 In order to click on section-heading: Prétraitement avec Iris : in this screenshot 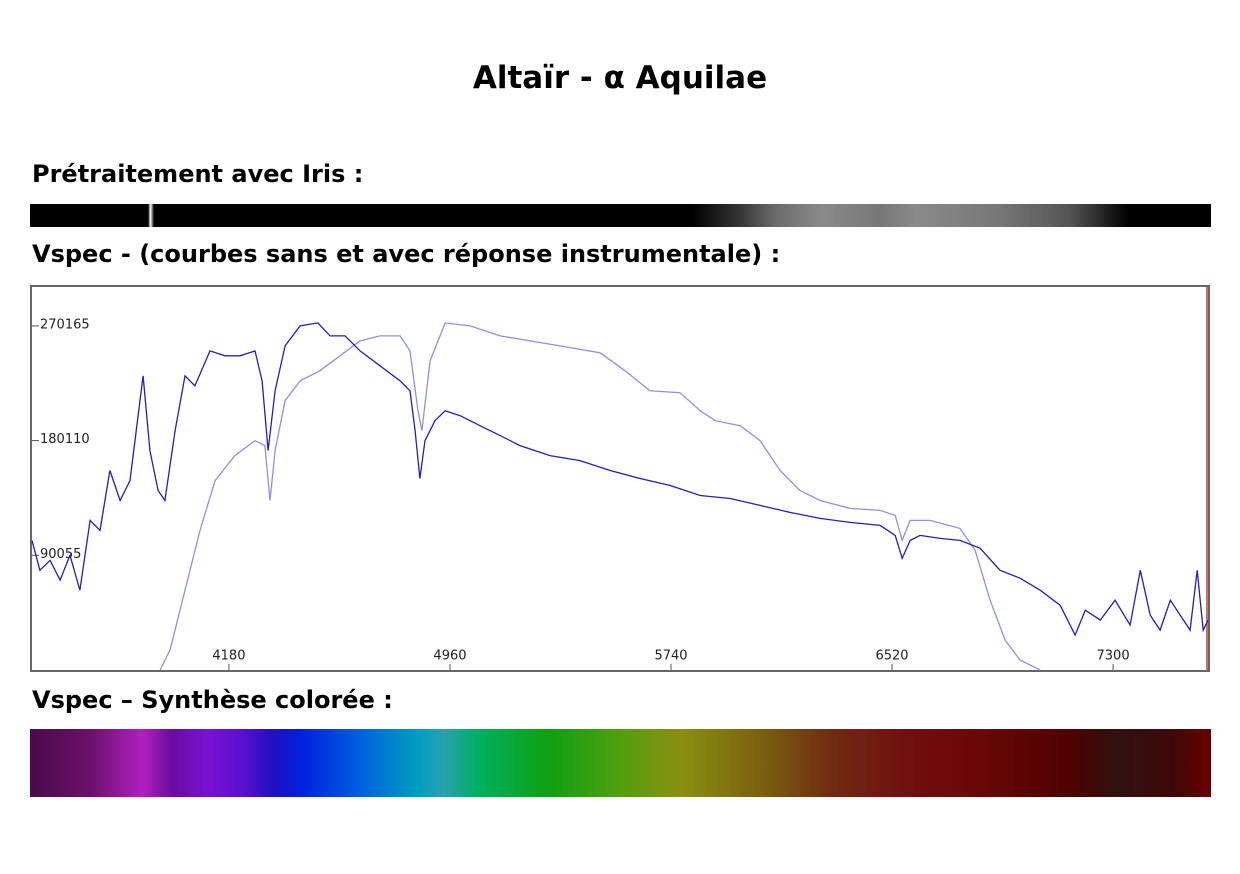, I will do `click(198, 174)`.